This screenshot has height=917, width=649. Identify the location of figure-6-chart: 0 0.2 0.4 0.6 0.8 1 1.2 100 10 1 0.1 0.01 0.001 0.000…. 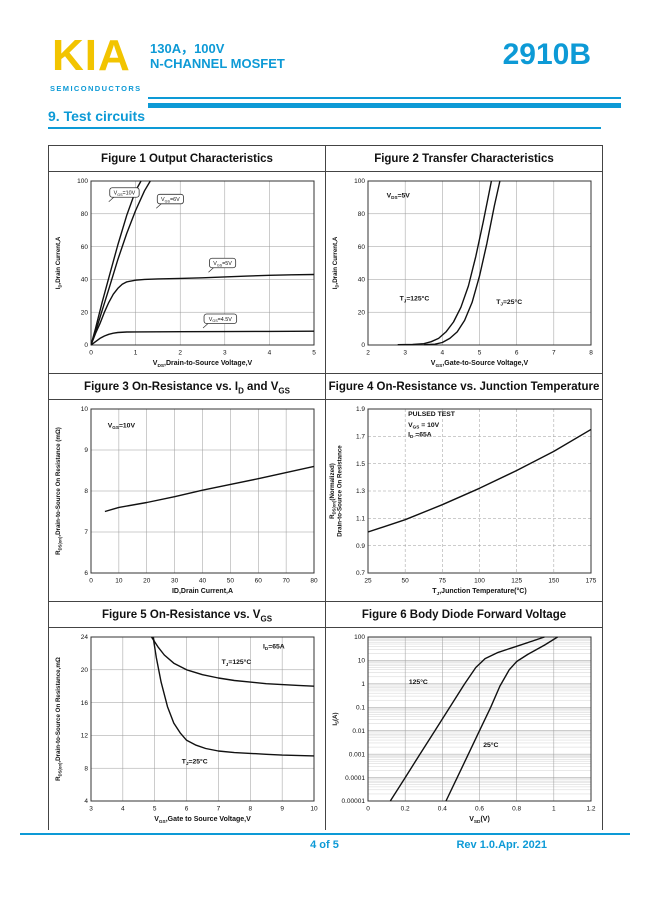
(464, 729).